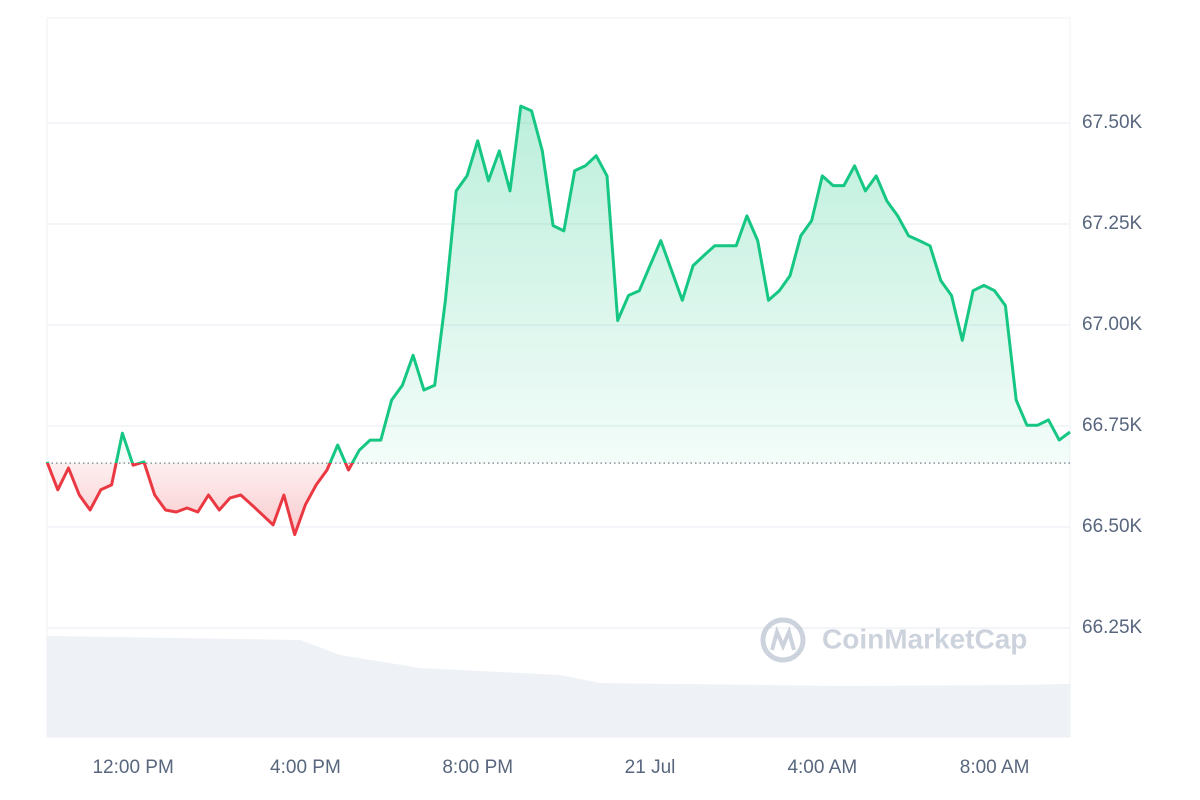 The height and width of the screenshot is (800, 1200). Describe the element at coordinates (924, 638) in the screenshot. I see `watermark: CoinMarketCap` at that location.